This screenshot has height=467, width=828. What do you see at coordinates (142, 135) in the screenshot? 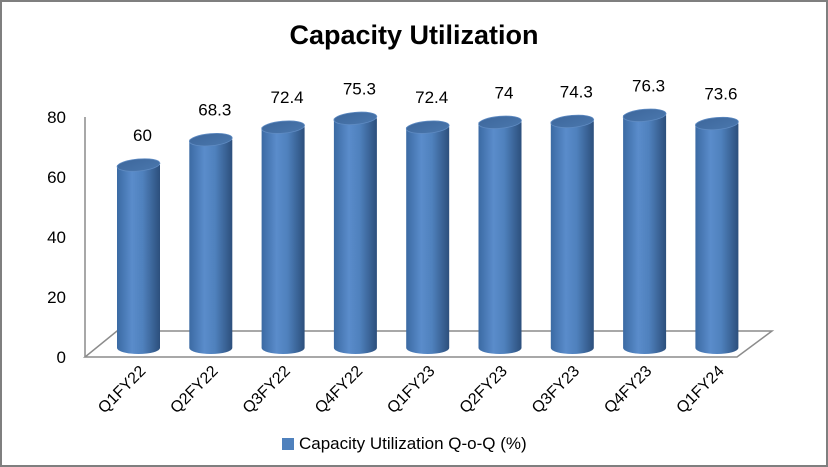
I see `data-label: 60` at bounding box center [142, 135].